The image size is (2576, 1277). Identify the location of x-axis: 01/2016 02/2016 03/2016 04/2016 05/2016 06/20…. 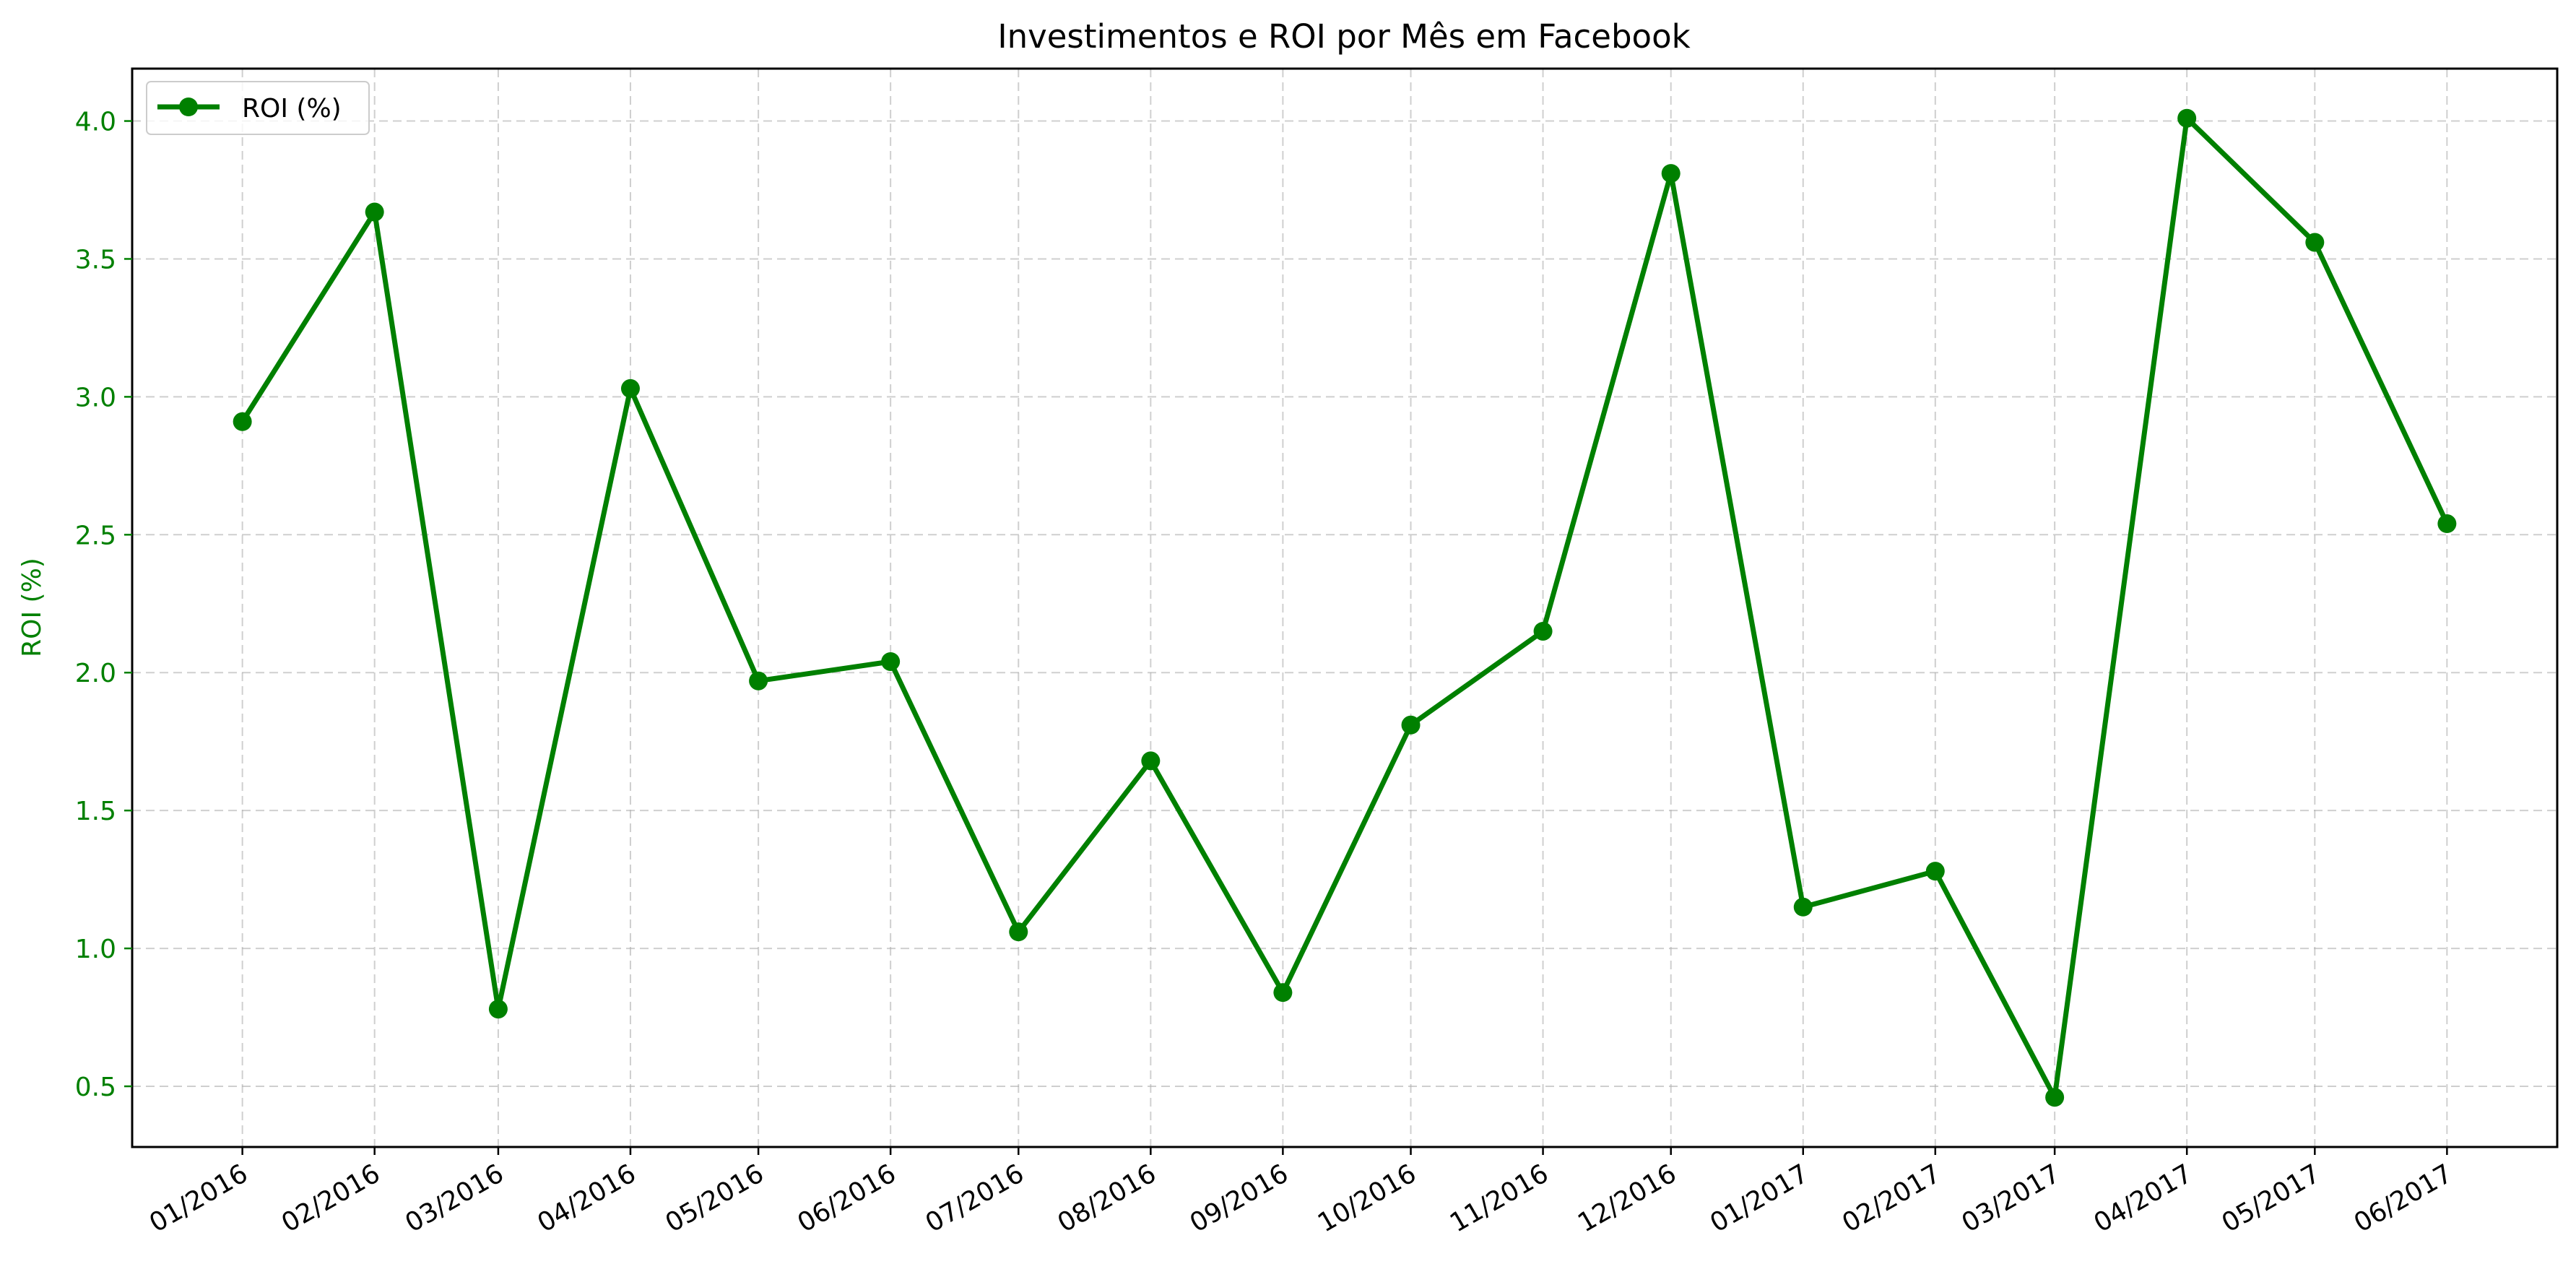
(1301, 1193).